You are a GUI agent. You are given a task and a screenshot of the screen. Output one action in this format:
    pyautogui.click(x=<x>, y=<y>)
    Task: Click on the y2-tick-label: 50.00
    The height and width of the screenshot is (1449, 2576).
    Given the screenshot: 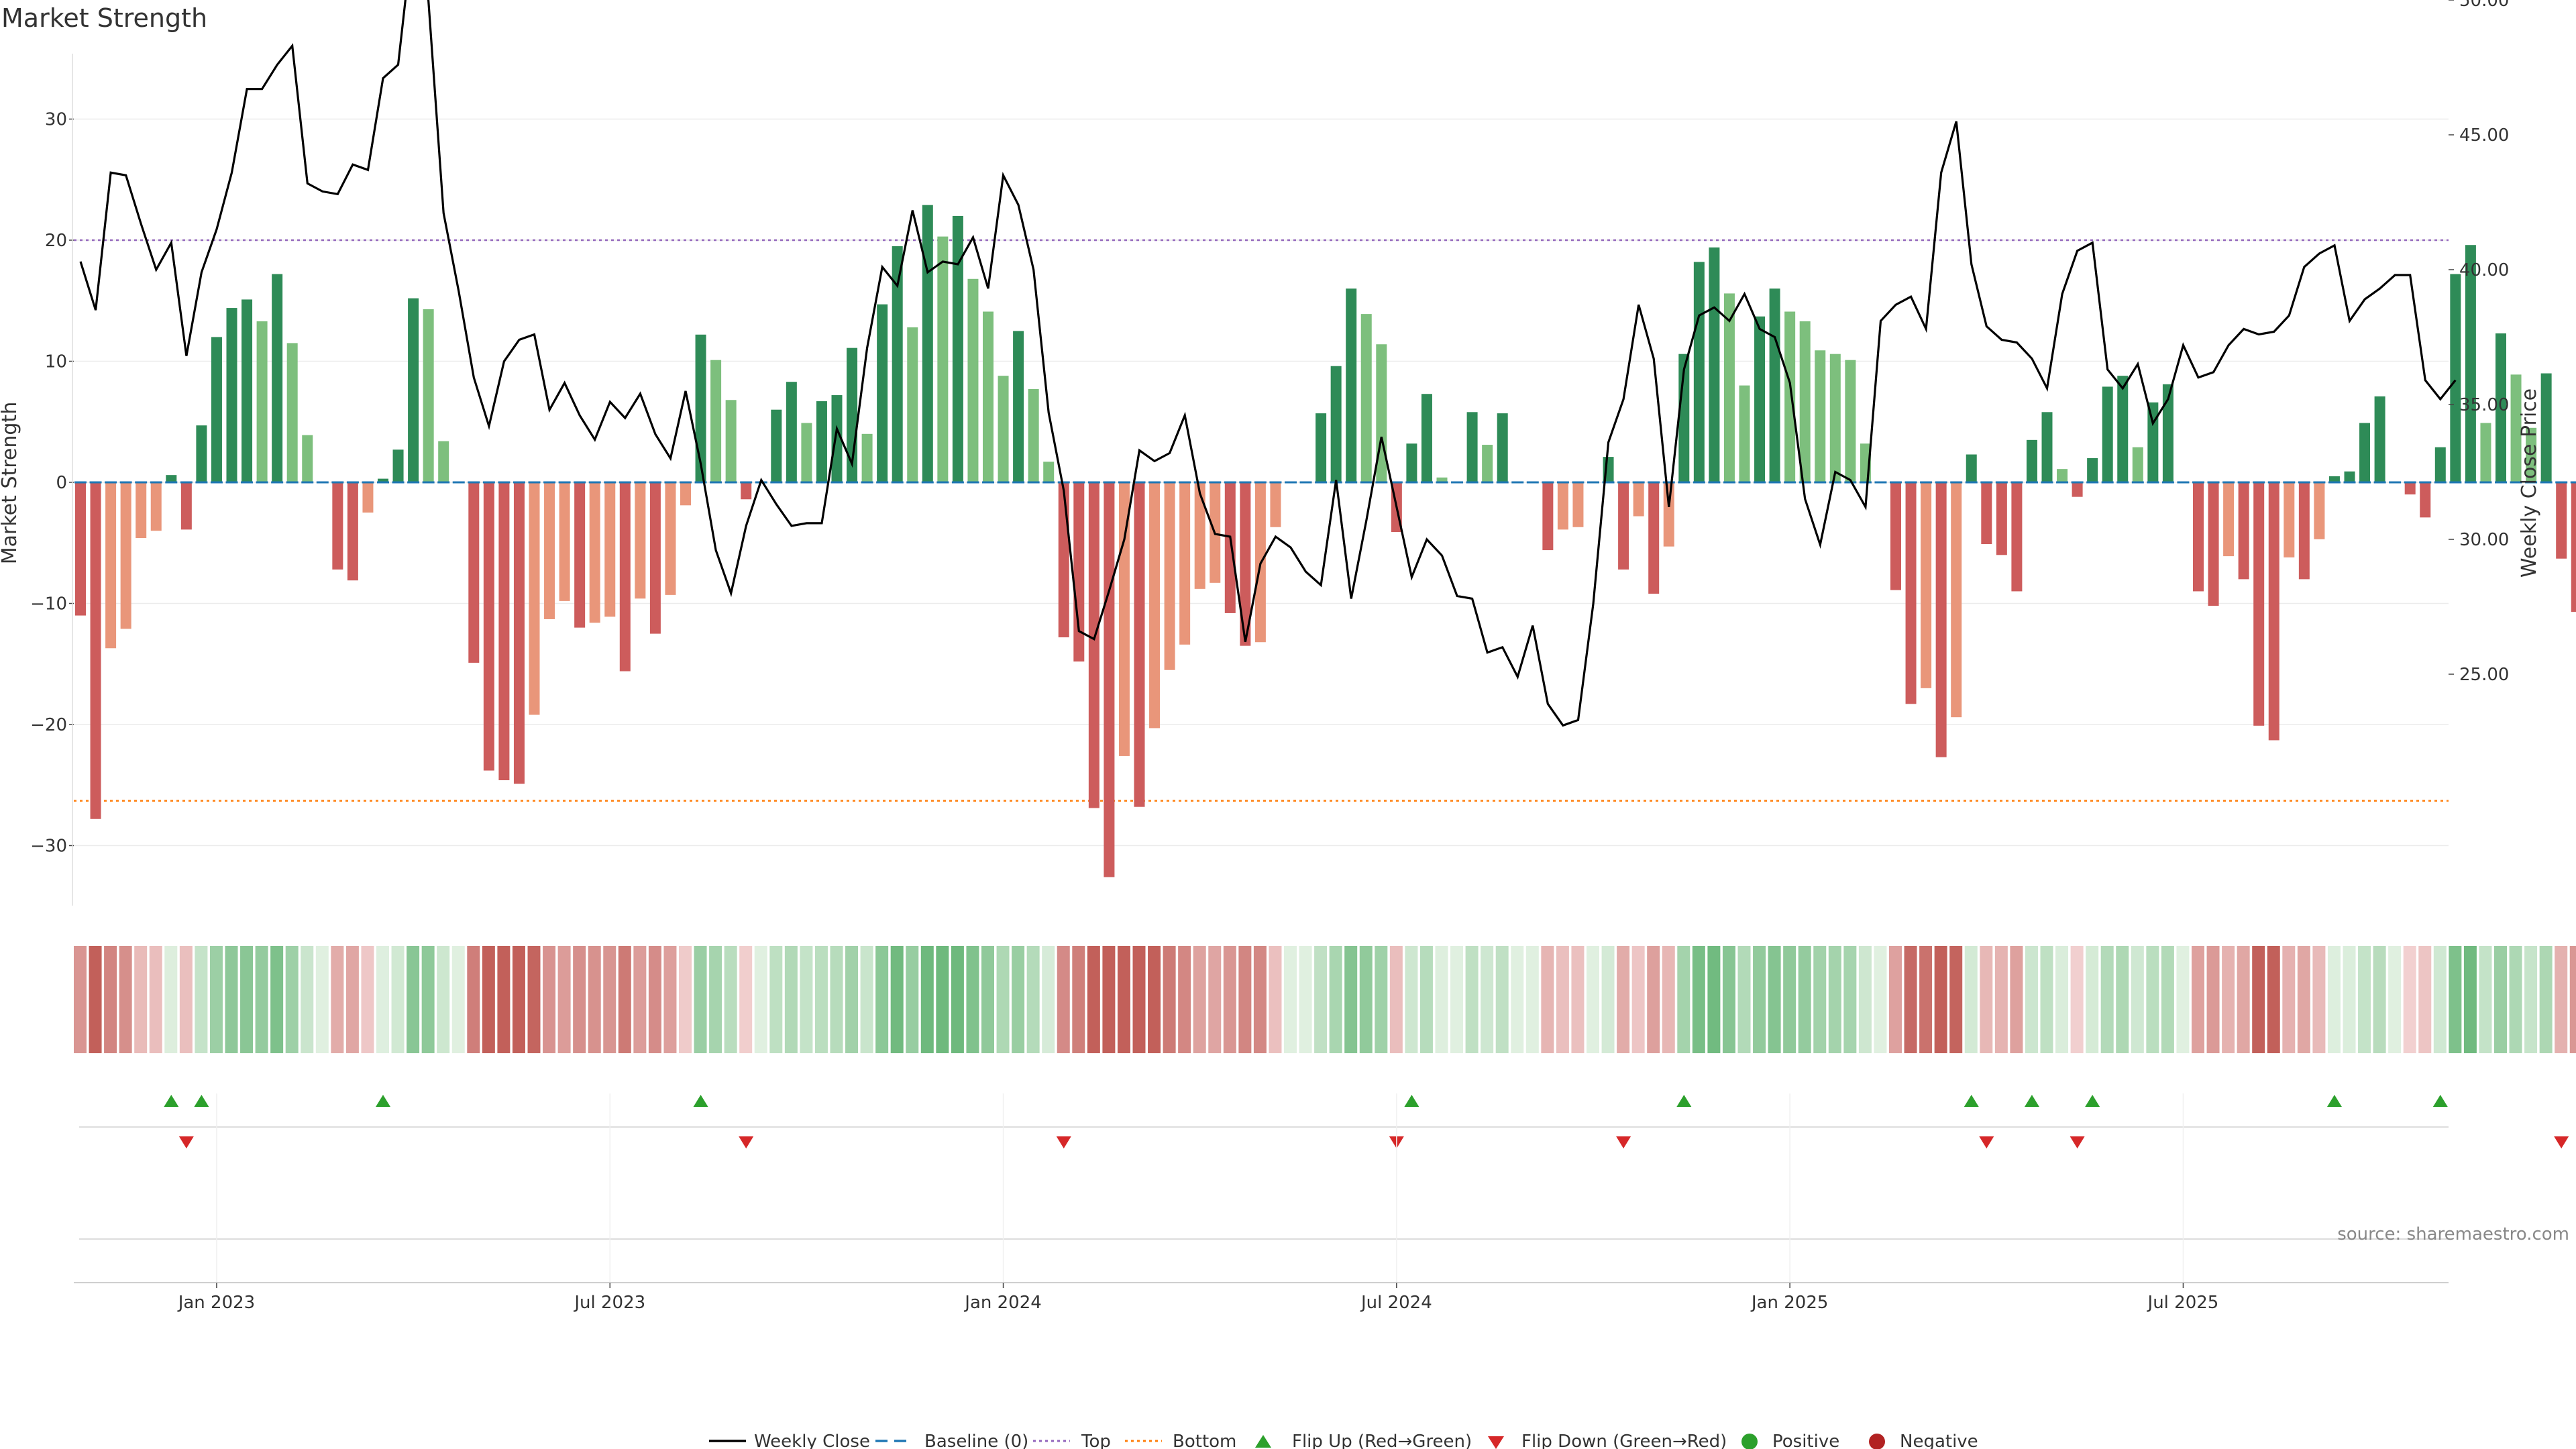 What is the action you would take?
    pyautogui.click(x=2484, y=5)
    